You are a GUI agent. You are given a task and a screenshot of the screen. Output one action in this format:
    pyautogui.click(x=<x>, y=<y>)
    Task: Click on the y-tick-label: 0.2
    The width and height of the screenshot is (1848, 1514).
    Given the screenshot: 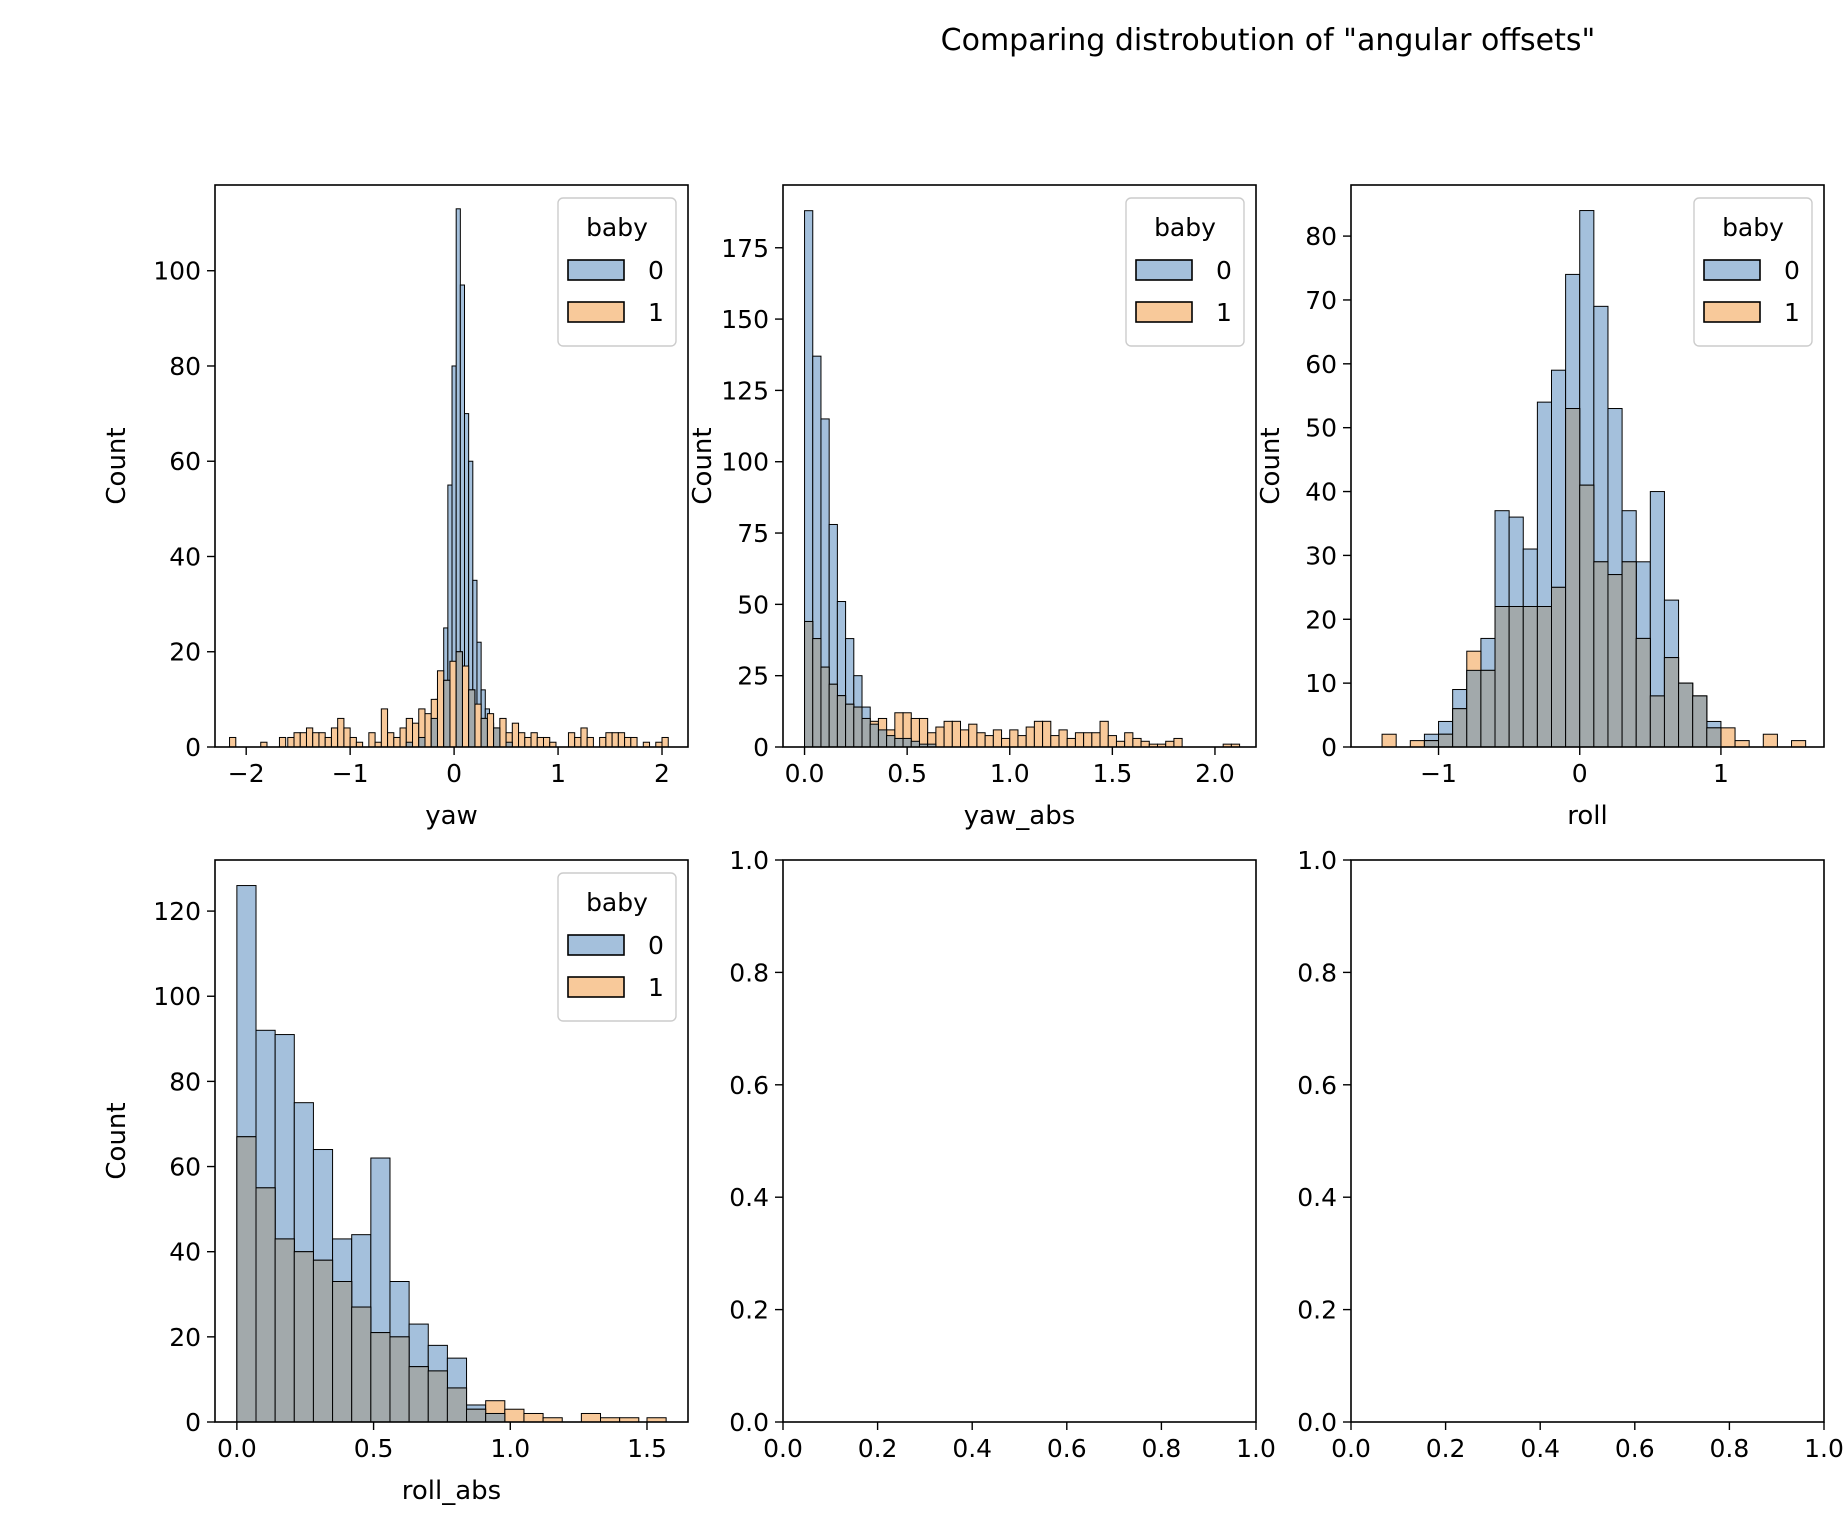 What is the action you would take?
    pyautogui.click(x=749, y=1310)
    